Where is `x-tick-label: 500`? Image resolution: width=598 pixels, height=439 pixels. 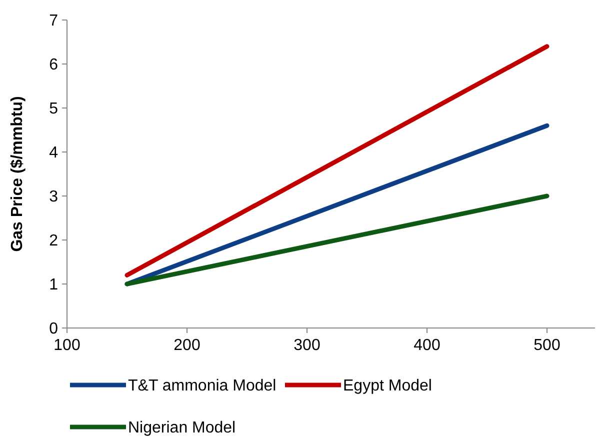 x-tick-label: 500 is located at coordinates (547, 345).